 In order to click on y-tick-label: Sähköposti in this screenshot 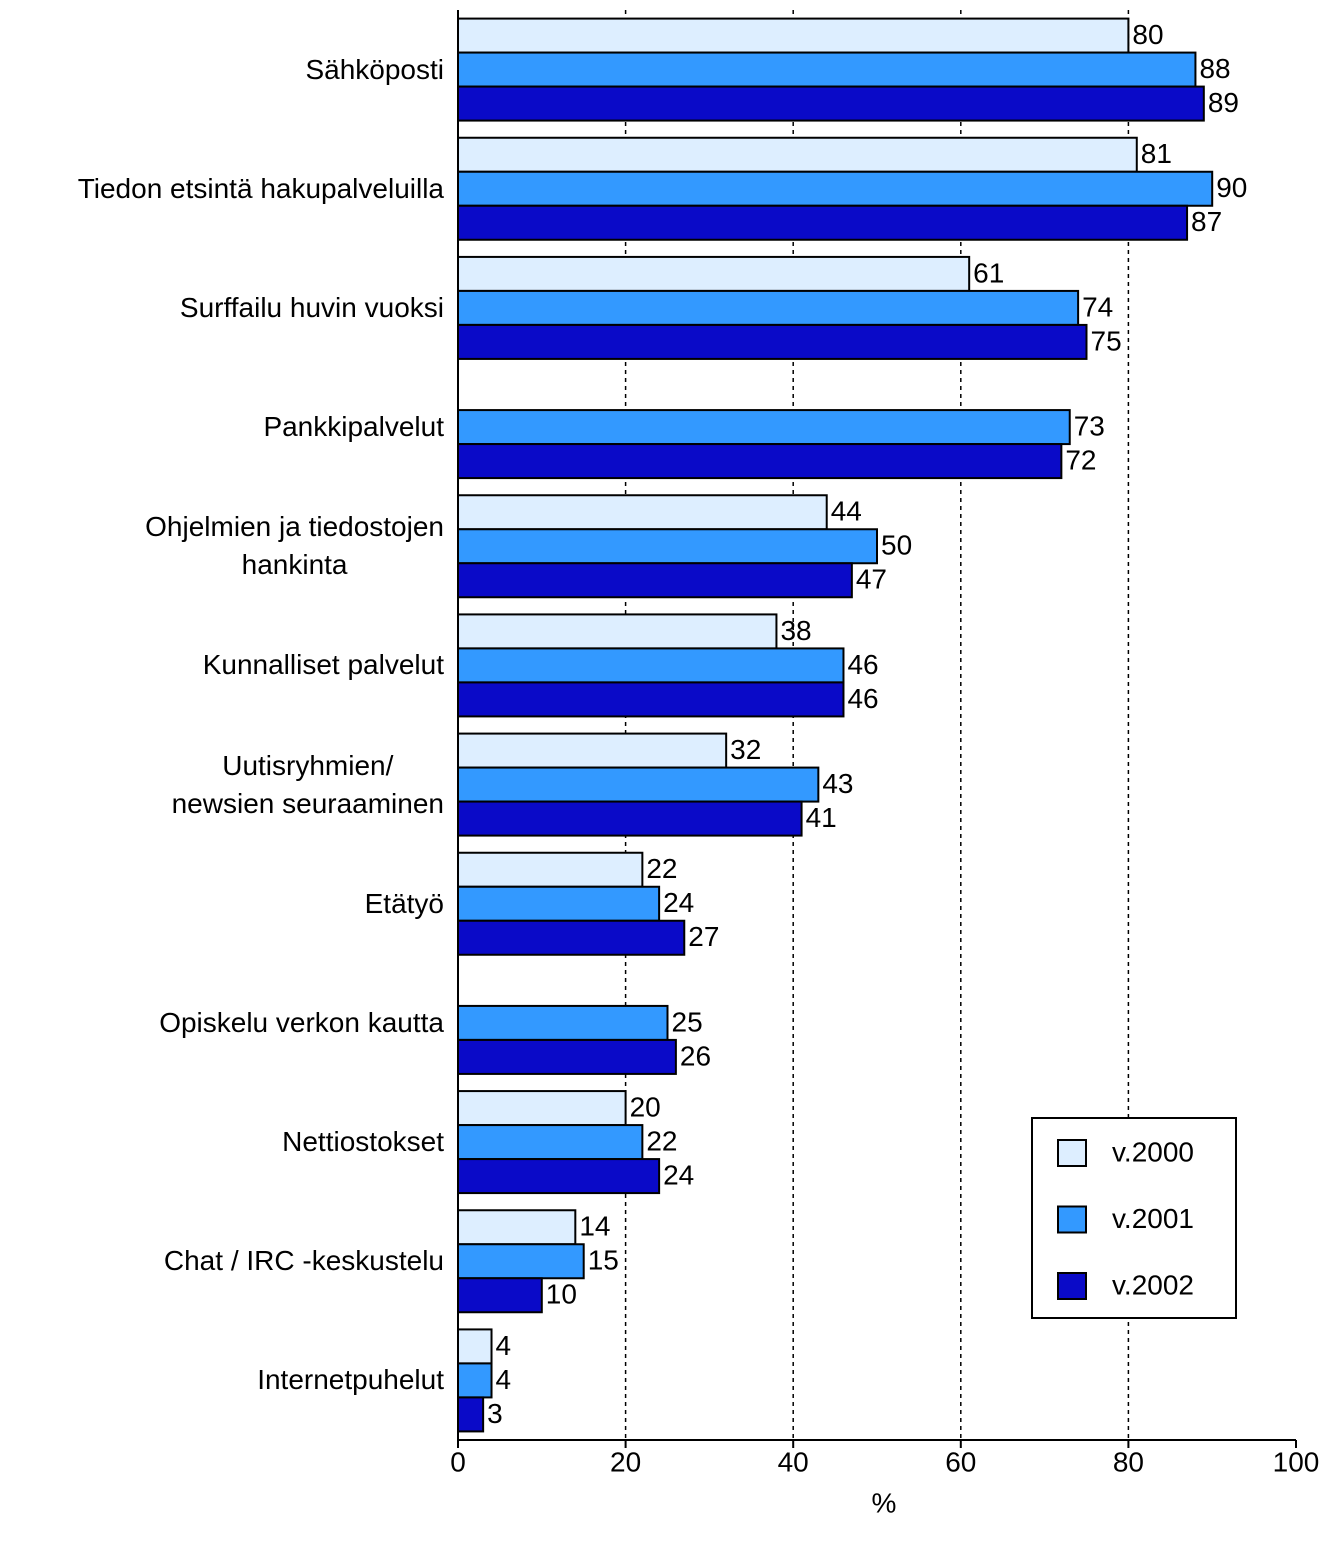, I will do `click(374, 69)`.